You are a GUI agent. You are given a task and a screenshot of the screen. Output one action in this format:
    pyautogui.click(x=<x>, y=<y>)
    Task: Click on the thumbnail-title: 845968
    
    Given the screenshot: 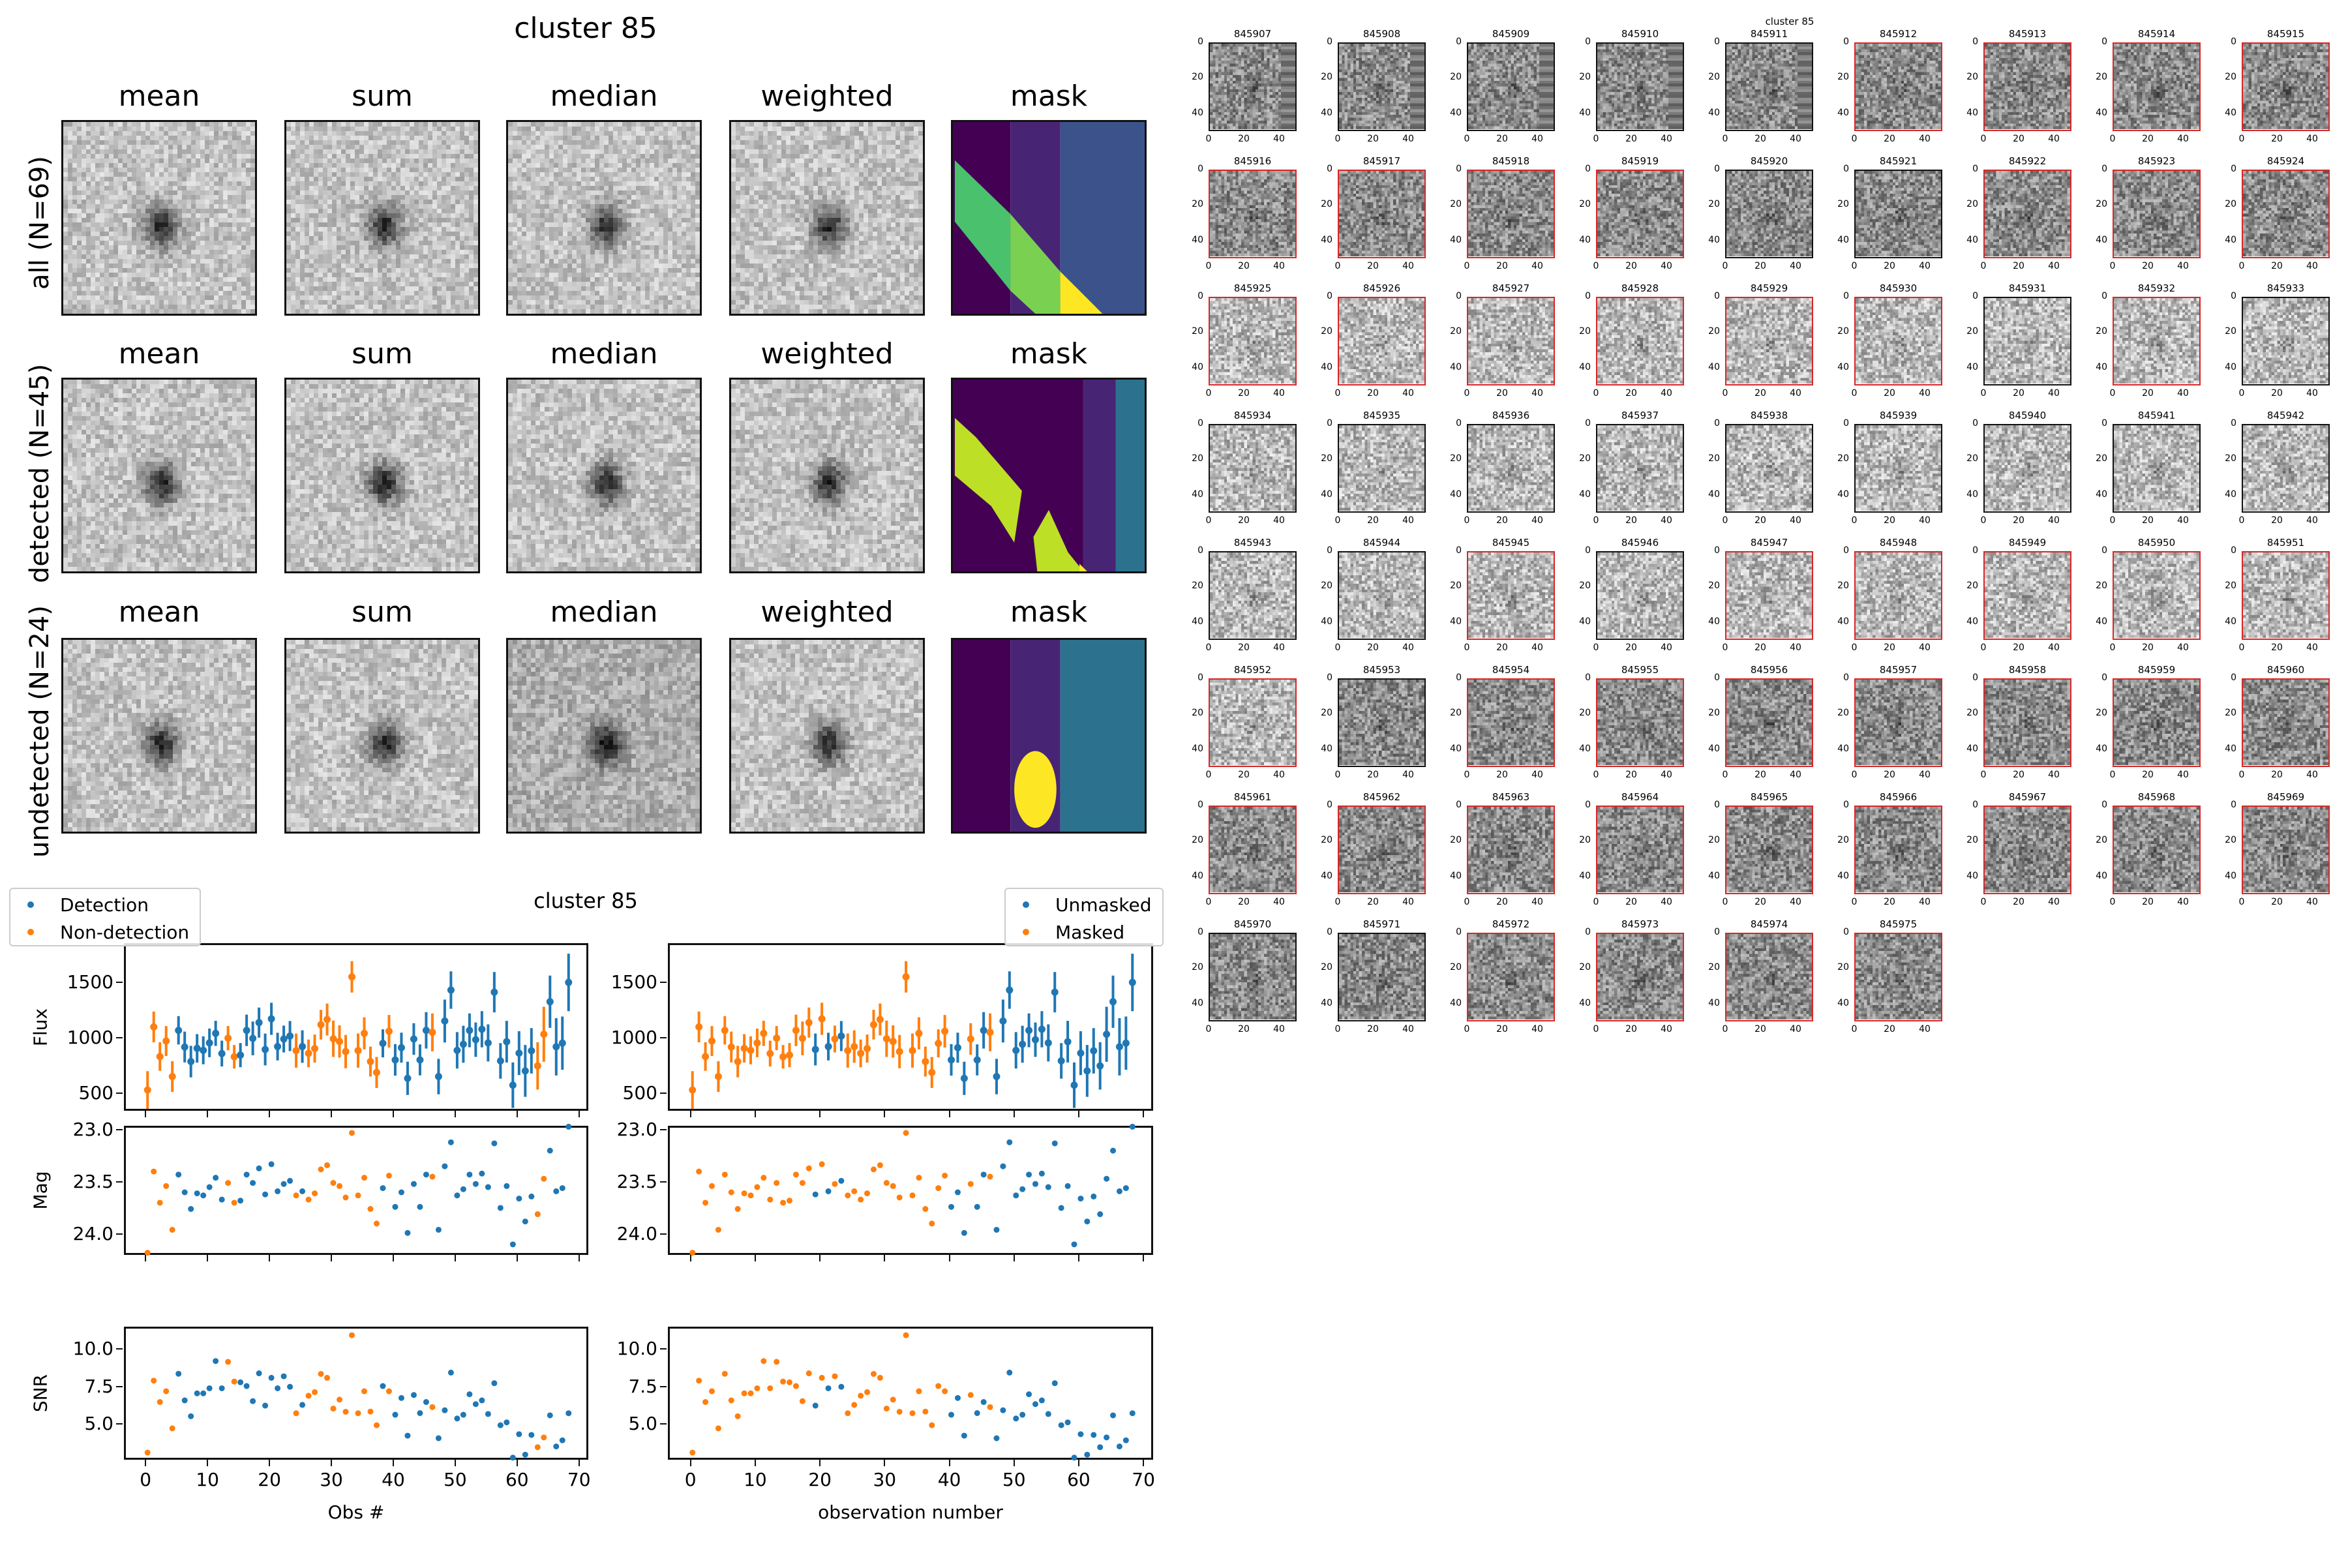 What is the action you would take?
    pyautogui.click(x=2156, y=797)
    